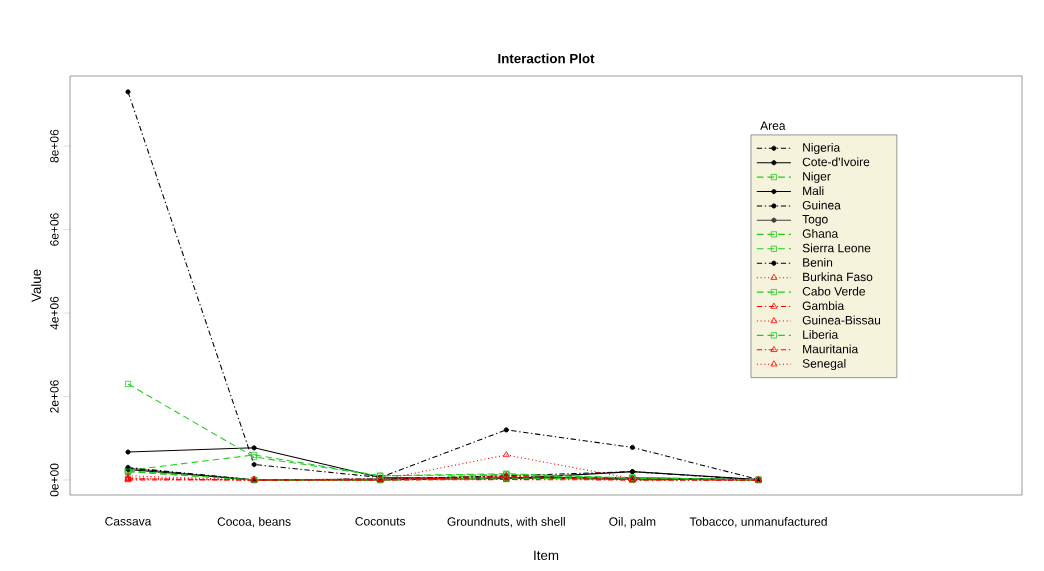 This screenshot has width=1044, height=571. Describe the element at coordinates (823, 306) in the screenshot. I see `legend-label: Gambia` at that location.